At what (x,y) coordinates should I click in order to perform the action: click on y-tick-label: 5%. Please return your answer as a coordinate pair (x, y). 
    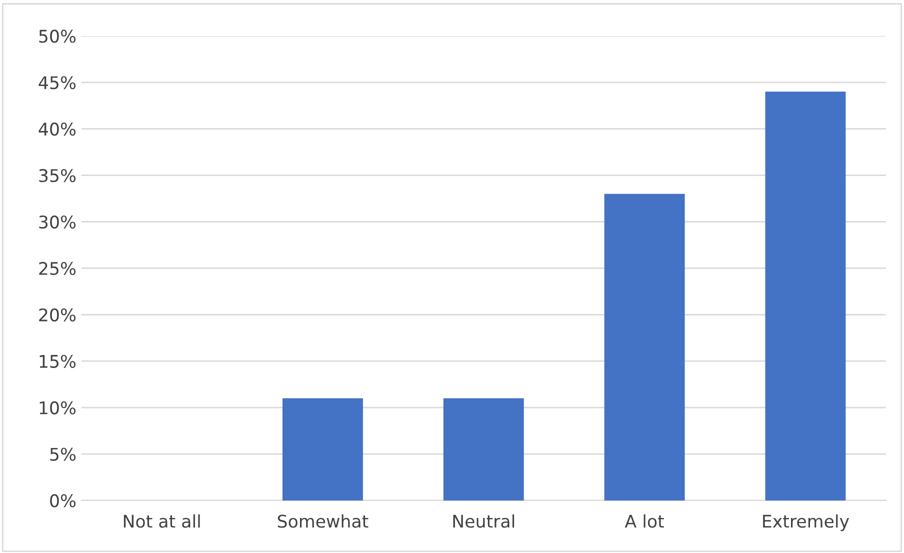
    Looking at the image, I should click on (63, 454).